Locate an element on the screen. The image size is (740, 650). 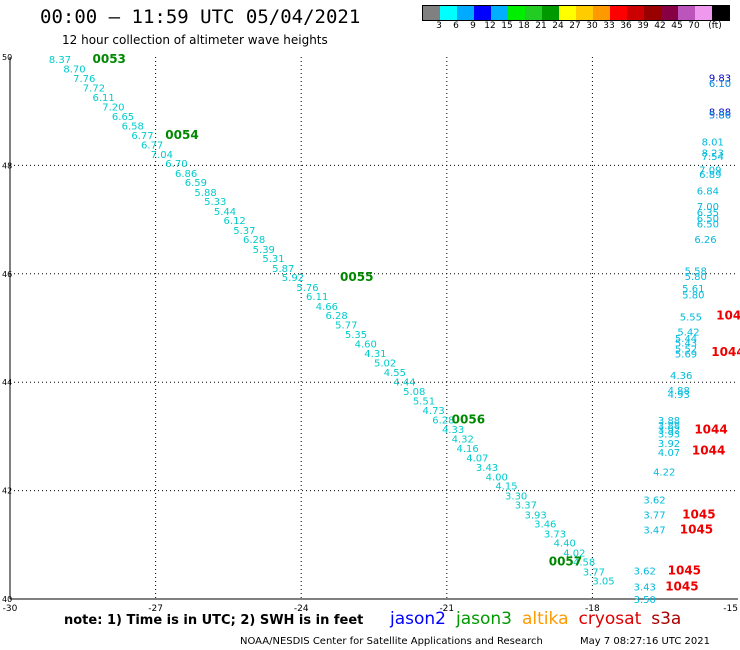
wave-height-label: 7.54 is located at coordinates (713, 157).